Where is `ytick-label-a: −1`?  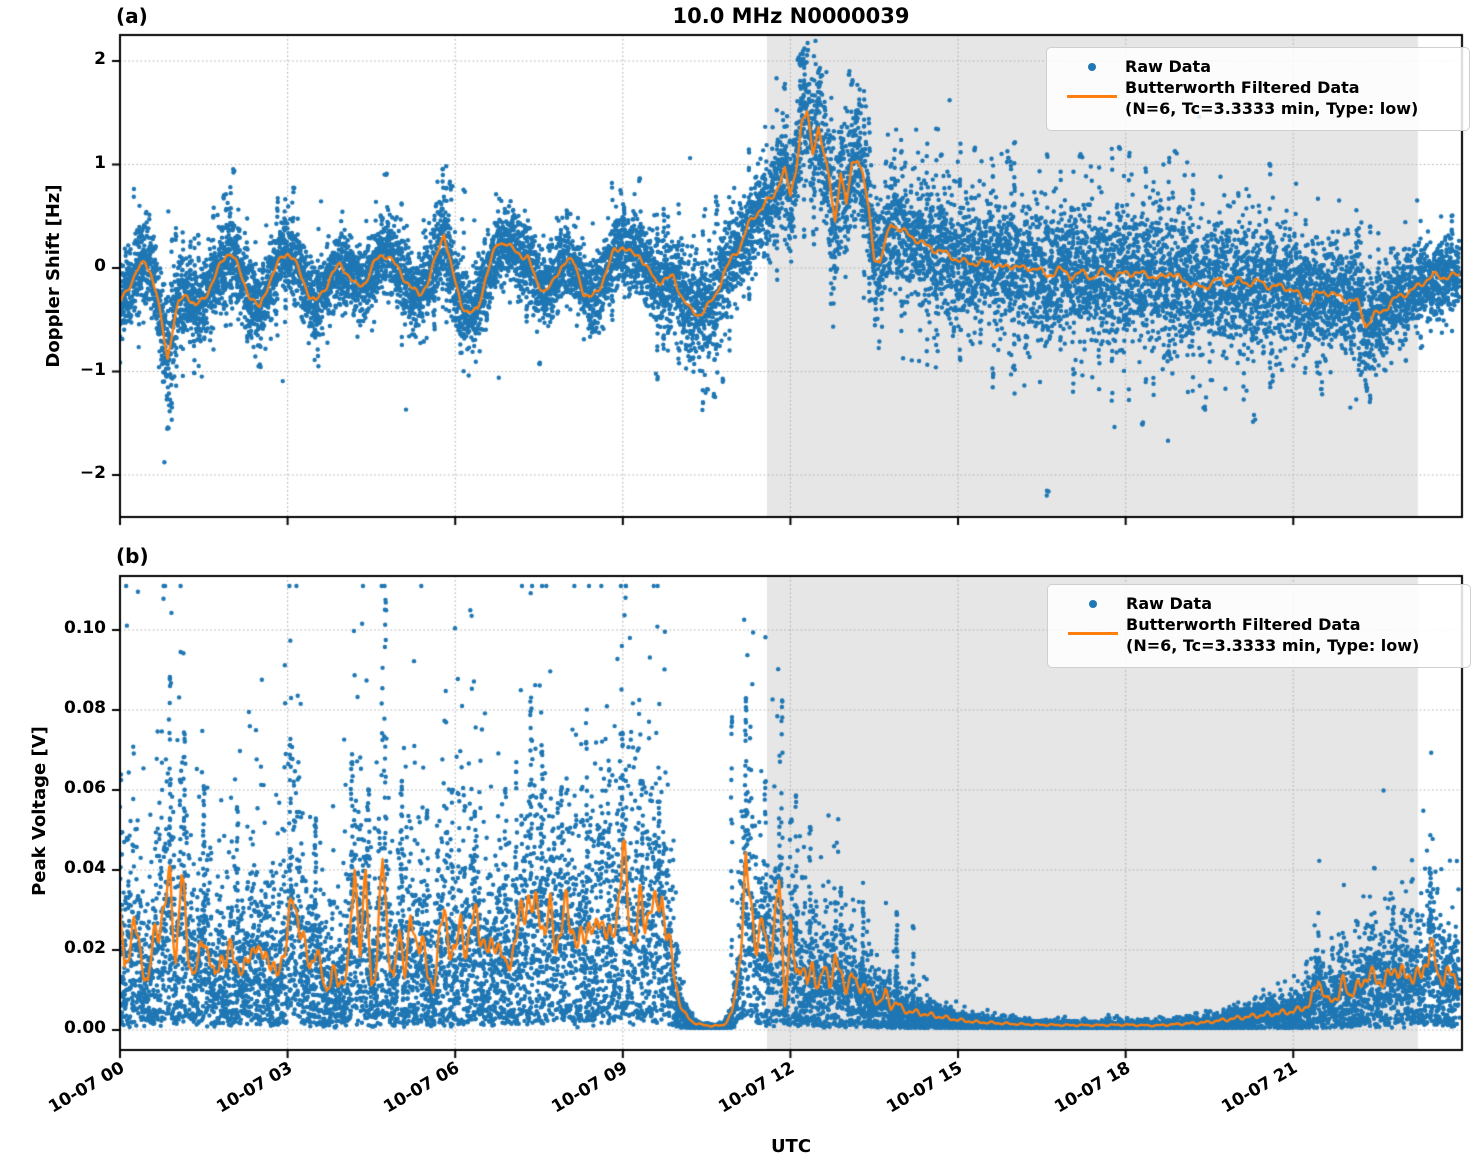
ytick-label-a: −1 is located at coordinates (92, 369).